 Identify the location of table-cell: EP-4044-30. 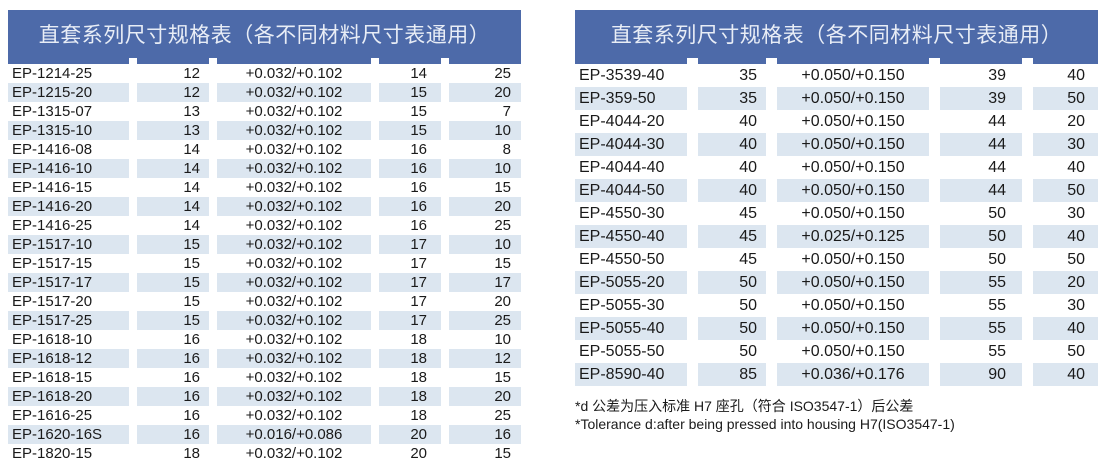
(631, 144).